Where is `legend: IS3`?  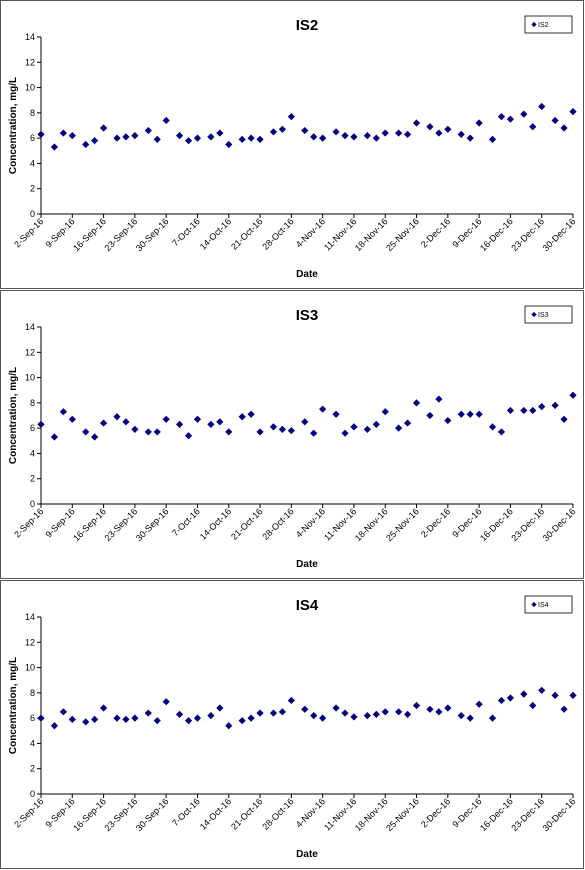
legend: IS3 is located at coordinates (548, 314).